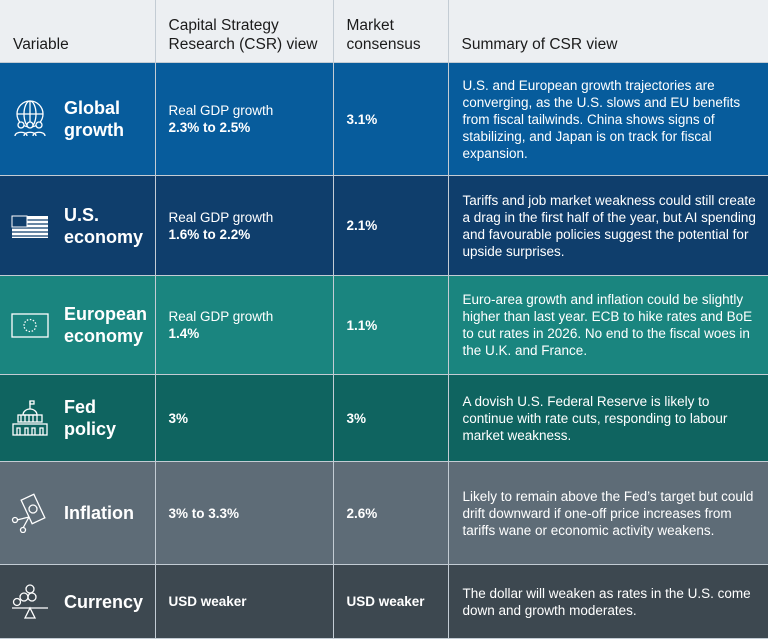 The height and width of the screenshot is (639, 768). I want to click on csr-view-cell: Real GDP growth 1.6% to 2.2%, so click(244, 225).